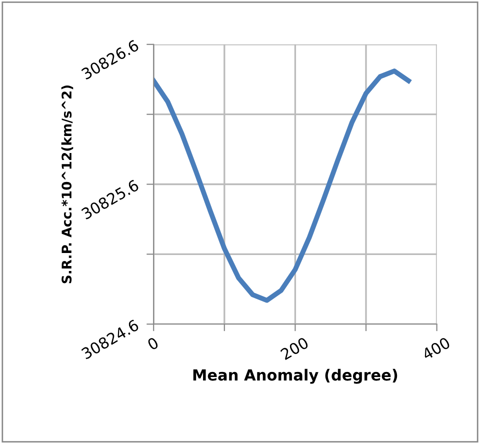 Image resolution: width=480 pixels, height=444 pixels. Describe the element at coordinates (295, 376) in the screenshot. I see `x-axis-title: Mean Anomaly (degree)` at that location.